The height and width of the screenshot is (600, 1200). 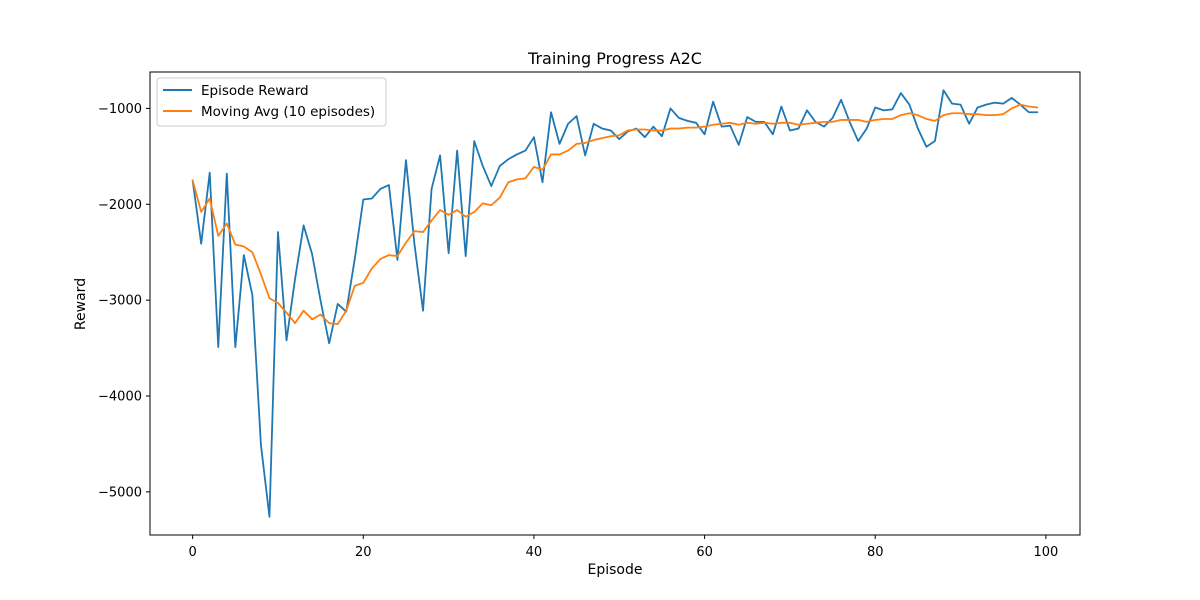 I want to click on legend-box, so click(x=271, y=102).